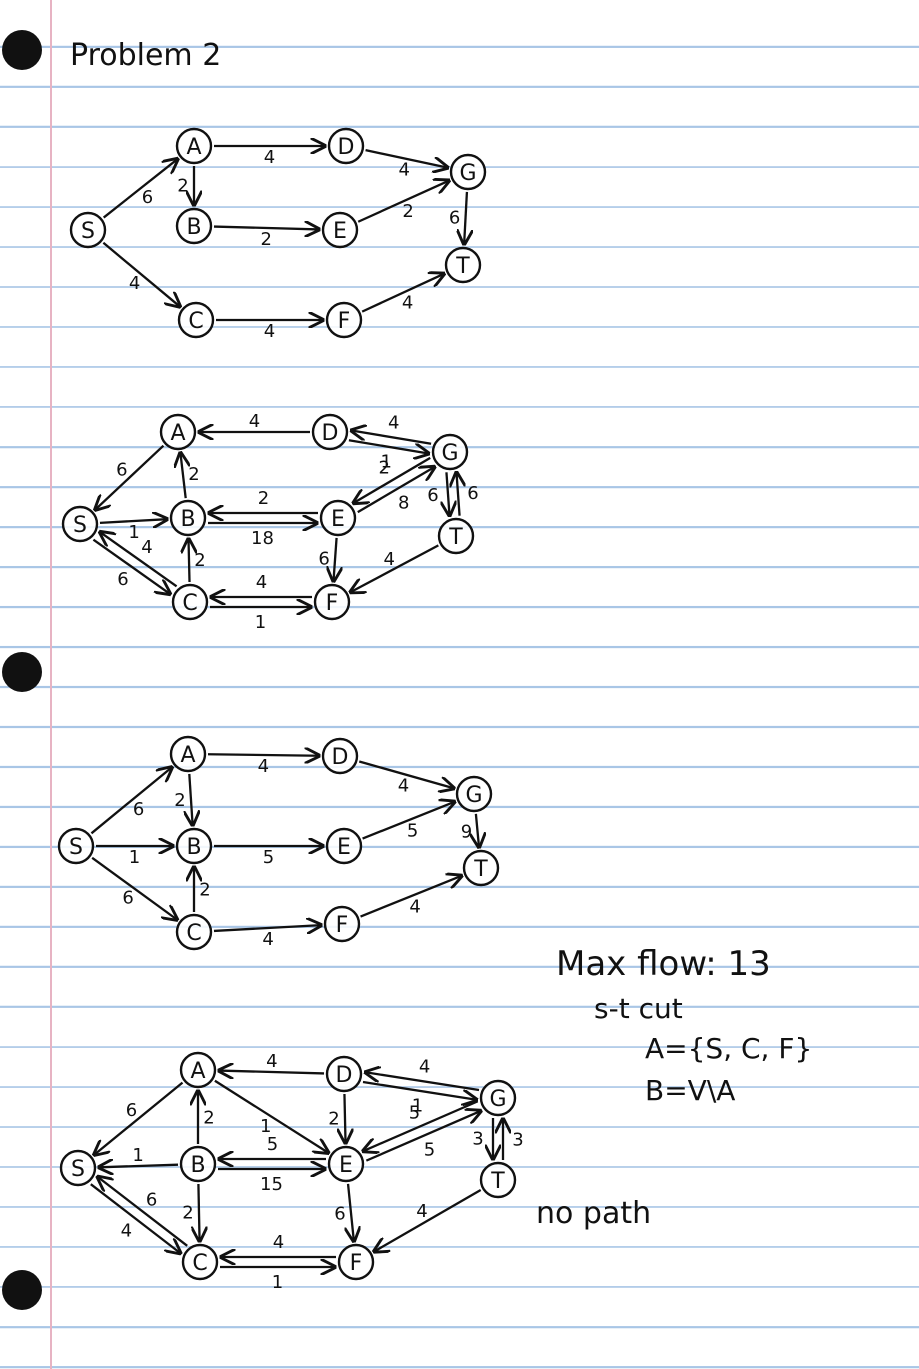  I want to click on node-g1-B: B, so click(194, 226).